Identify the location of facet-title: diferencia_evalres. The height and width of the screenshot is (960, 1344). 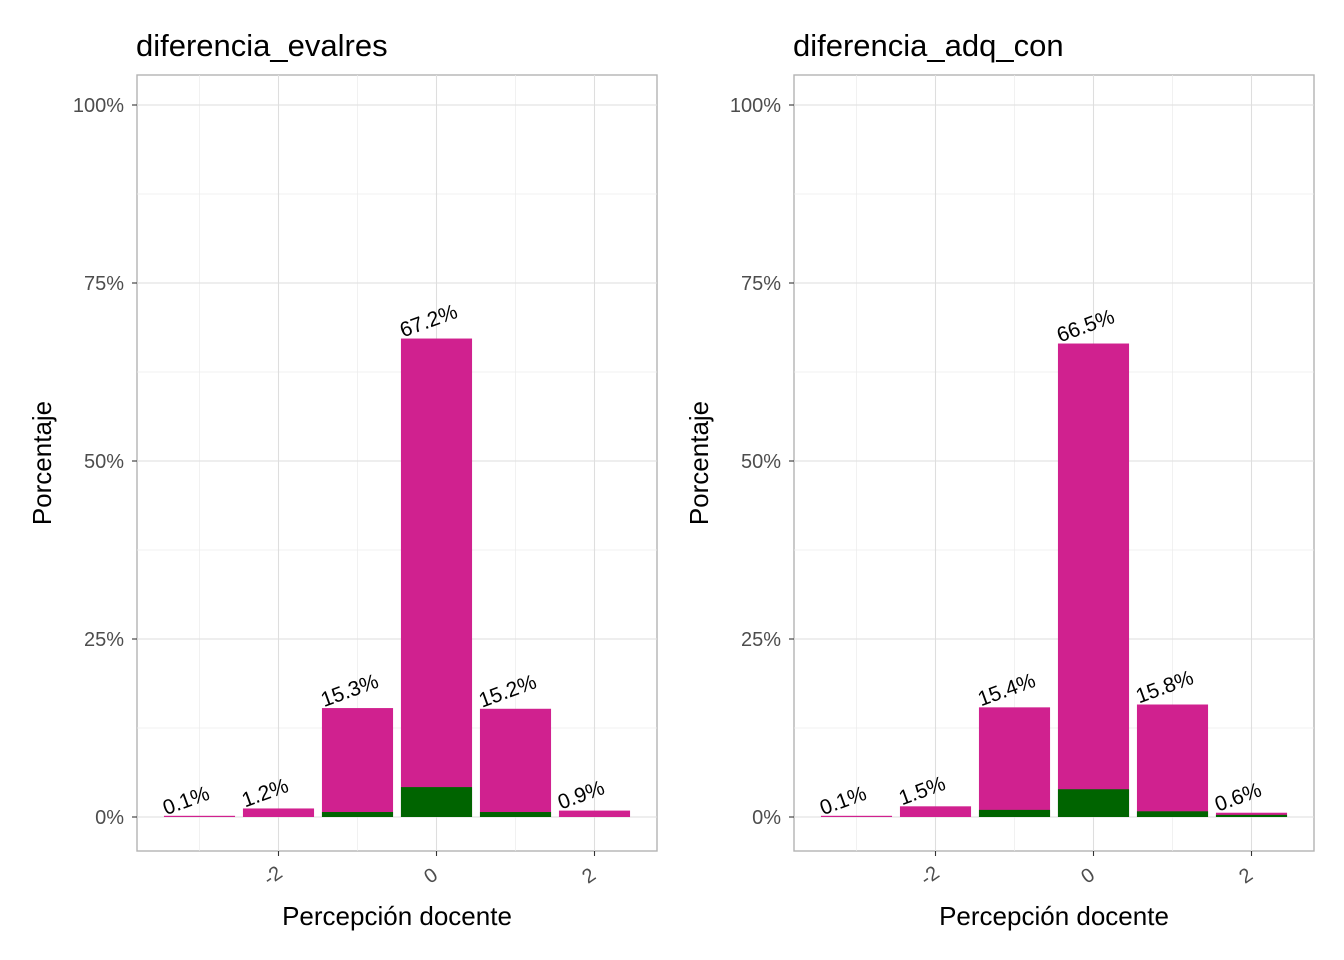
(262, 45).